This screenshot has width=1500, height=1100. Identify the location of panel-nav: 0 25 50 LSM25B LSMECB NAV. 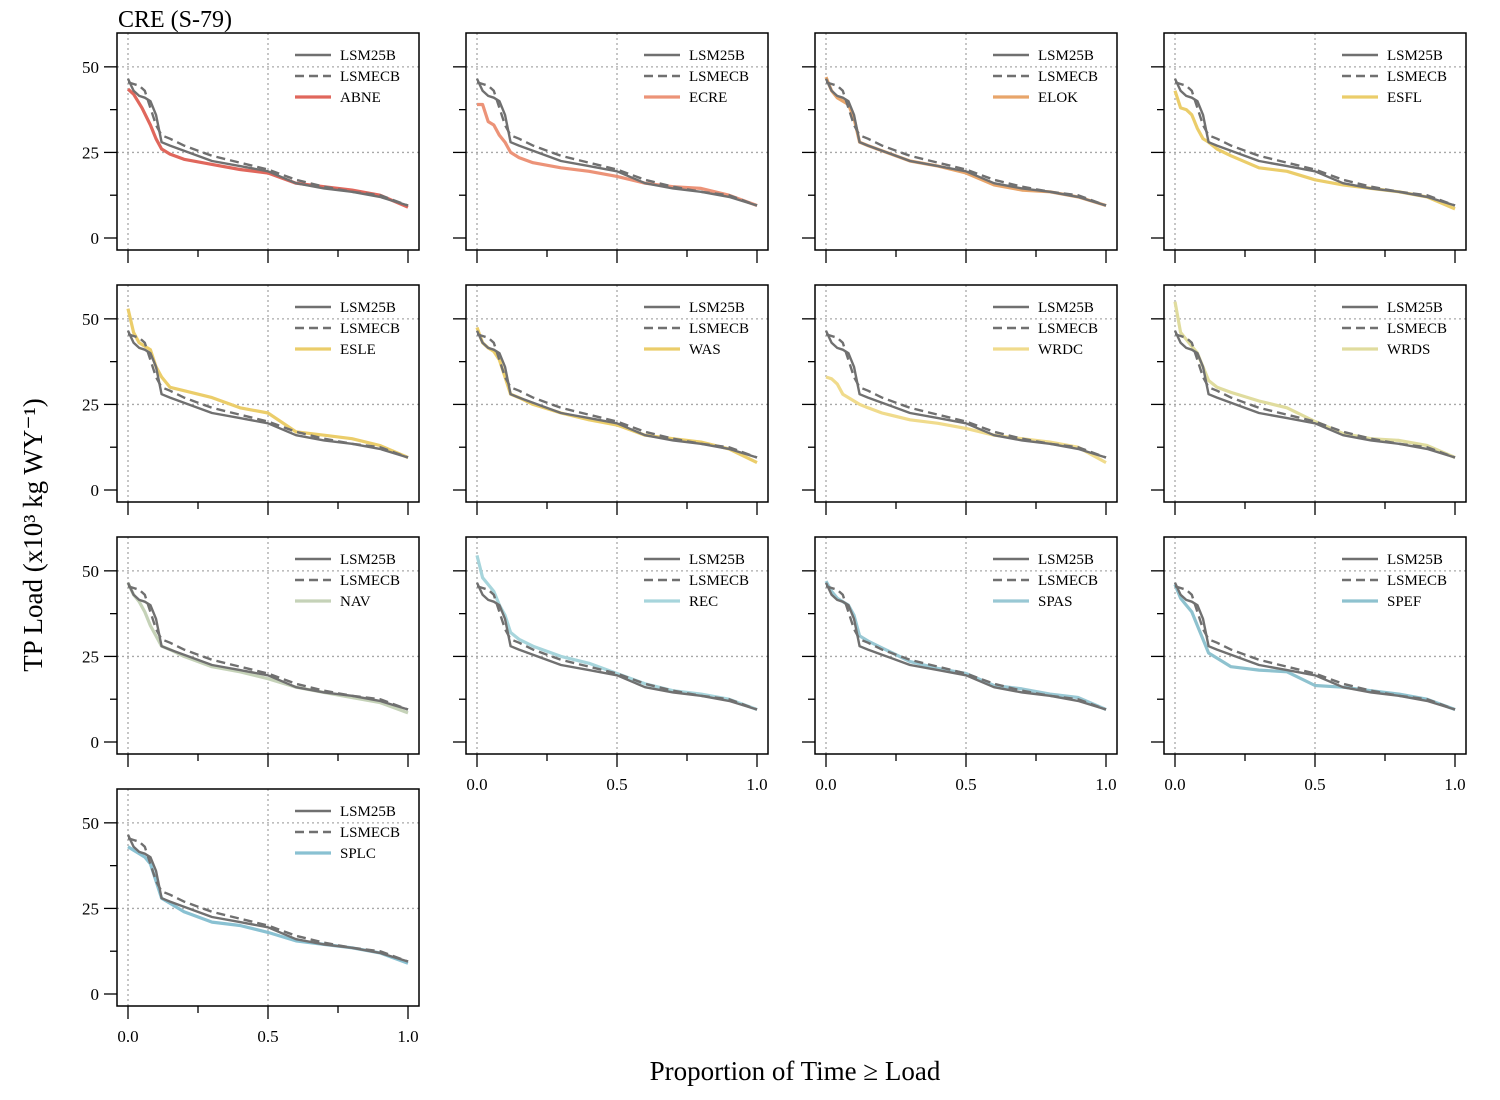
(251, 651).